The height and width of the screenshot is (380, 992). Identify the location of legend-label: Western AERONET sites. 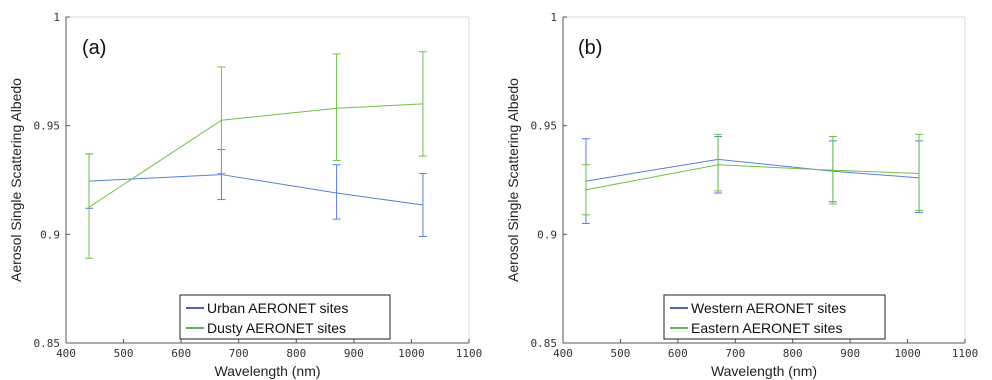
(768, 308).